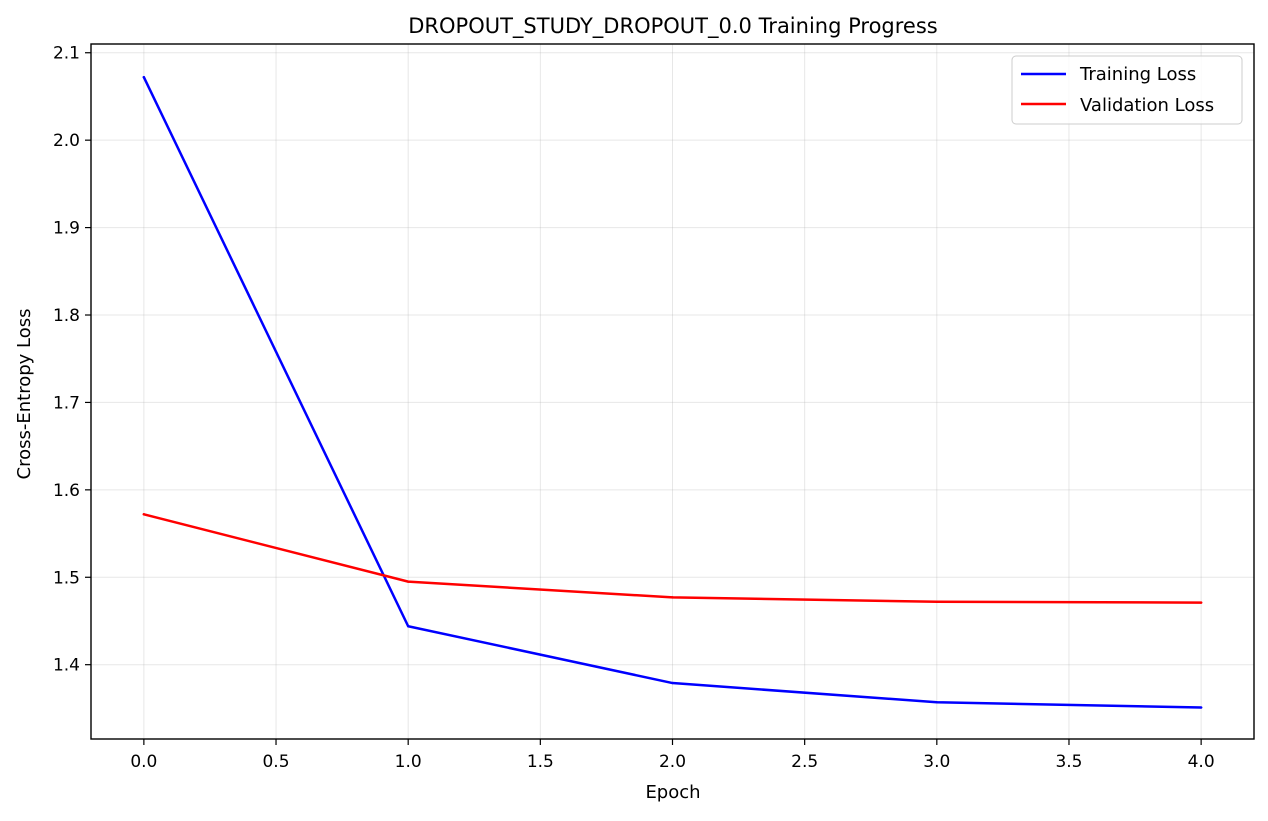 The width and height of the screenshot is (1268, 821). What do you see at coordinates (66, 403) in the screenshot?
I see `y-tick-label: 1.7` at bounding box center [66, 403].